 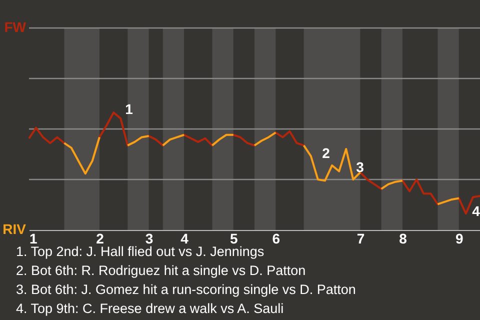 What do you see at coordinates (276, 238) in the screenshot?
I see `x-tick-label: 6` at bounding box center [276, 238].